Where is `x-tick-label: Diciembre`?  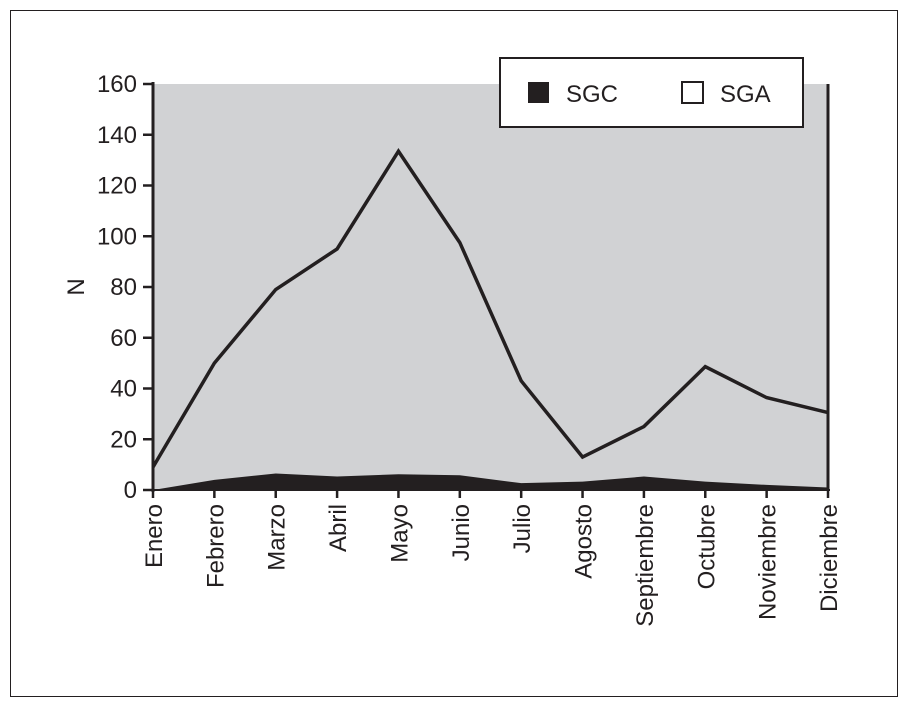 x-tick-label: Diciembre is located at coordinates (829, 558).